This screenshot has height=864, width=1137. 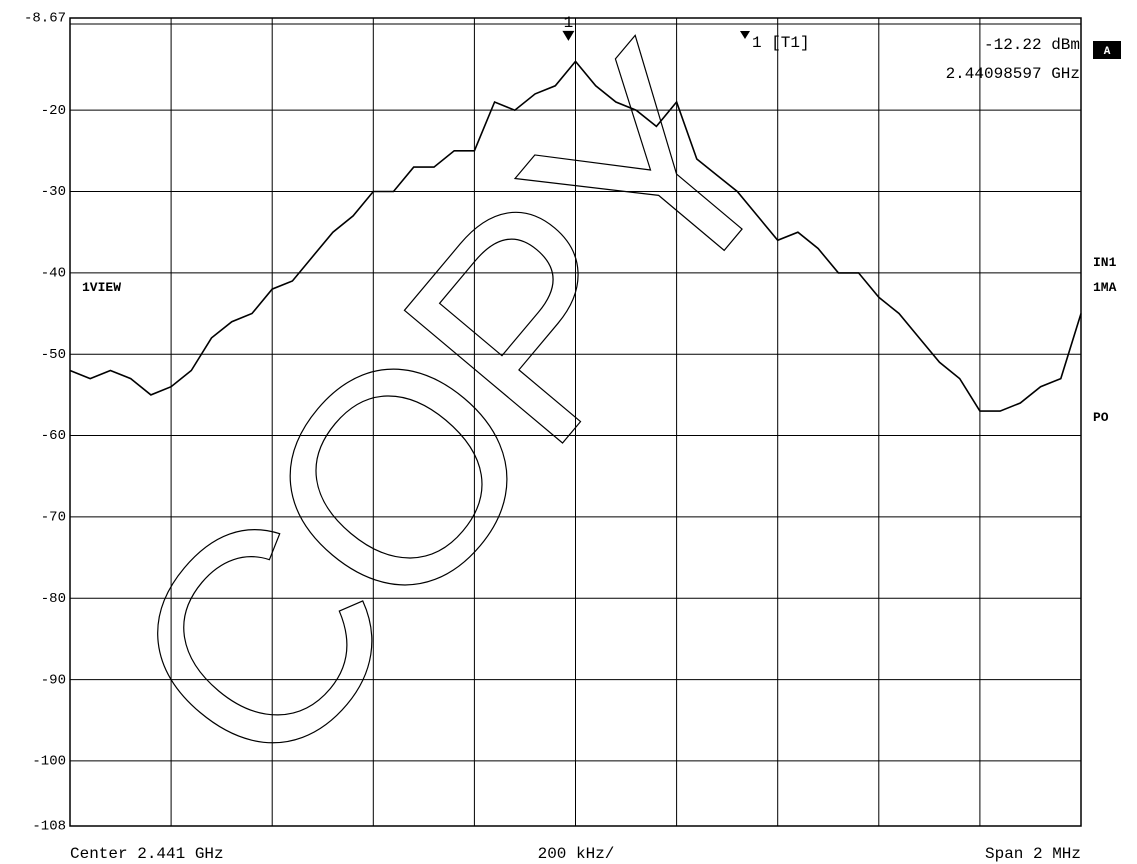 I want to click on marker-level: -12.22 dBm, so click(x=1032, y=45).